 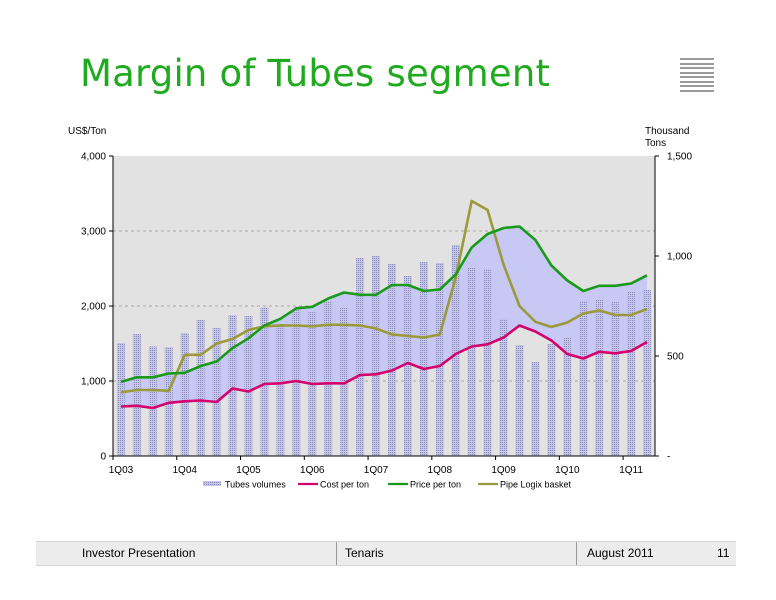 I want to click on x-tick-label: 1Q11, so click(x=631, y=470).